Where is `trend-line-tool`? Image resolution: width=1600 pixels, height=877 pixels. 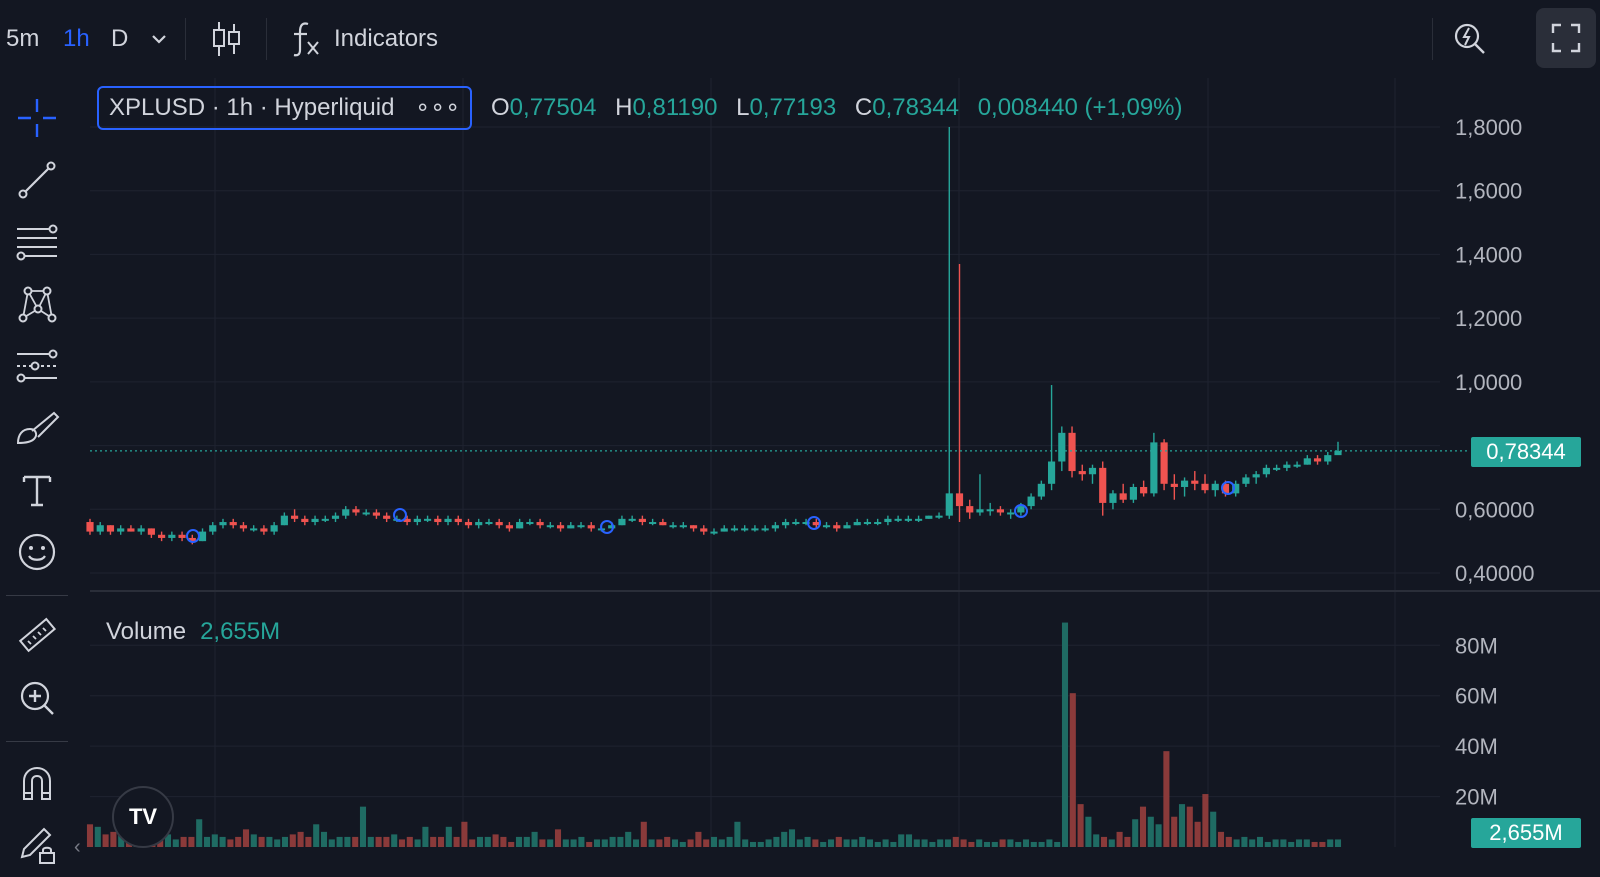
trend-line-tool is located at coordinates (37, 180).